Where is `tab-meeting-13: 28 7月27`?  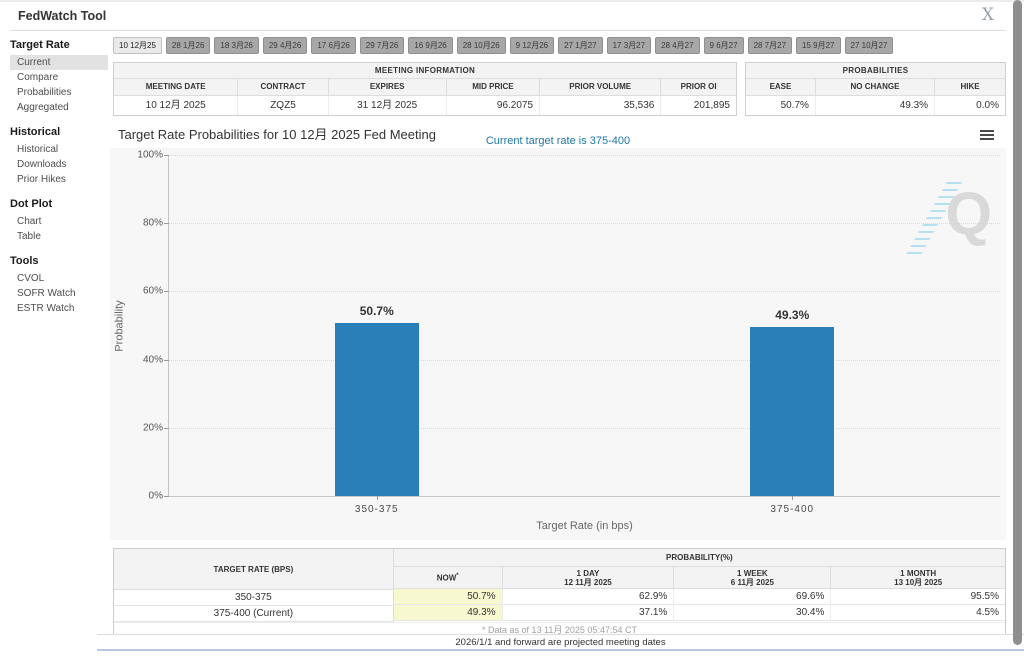
tab-meeting-13: 28 7月27 is located at coordinates (770, 45).